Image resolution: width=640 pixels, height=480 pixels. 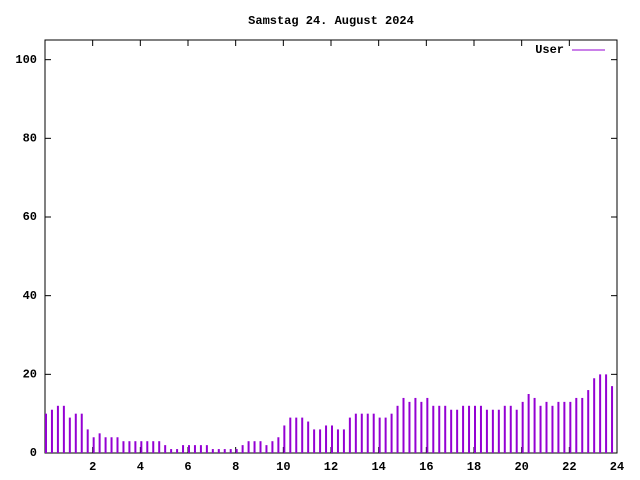 What do you see at coordinates (33, 453) in the screenshot?
I see `y-tick-label: 0` at bounding box center [33, 453].